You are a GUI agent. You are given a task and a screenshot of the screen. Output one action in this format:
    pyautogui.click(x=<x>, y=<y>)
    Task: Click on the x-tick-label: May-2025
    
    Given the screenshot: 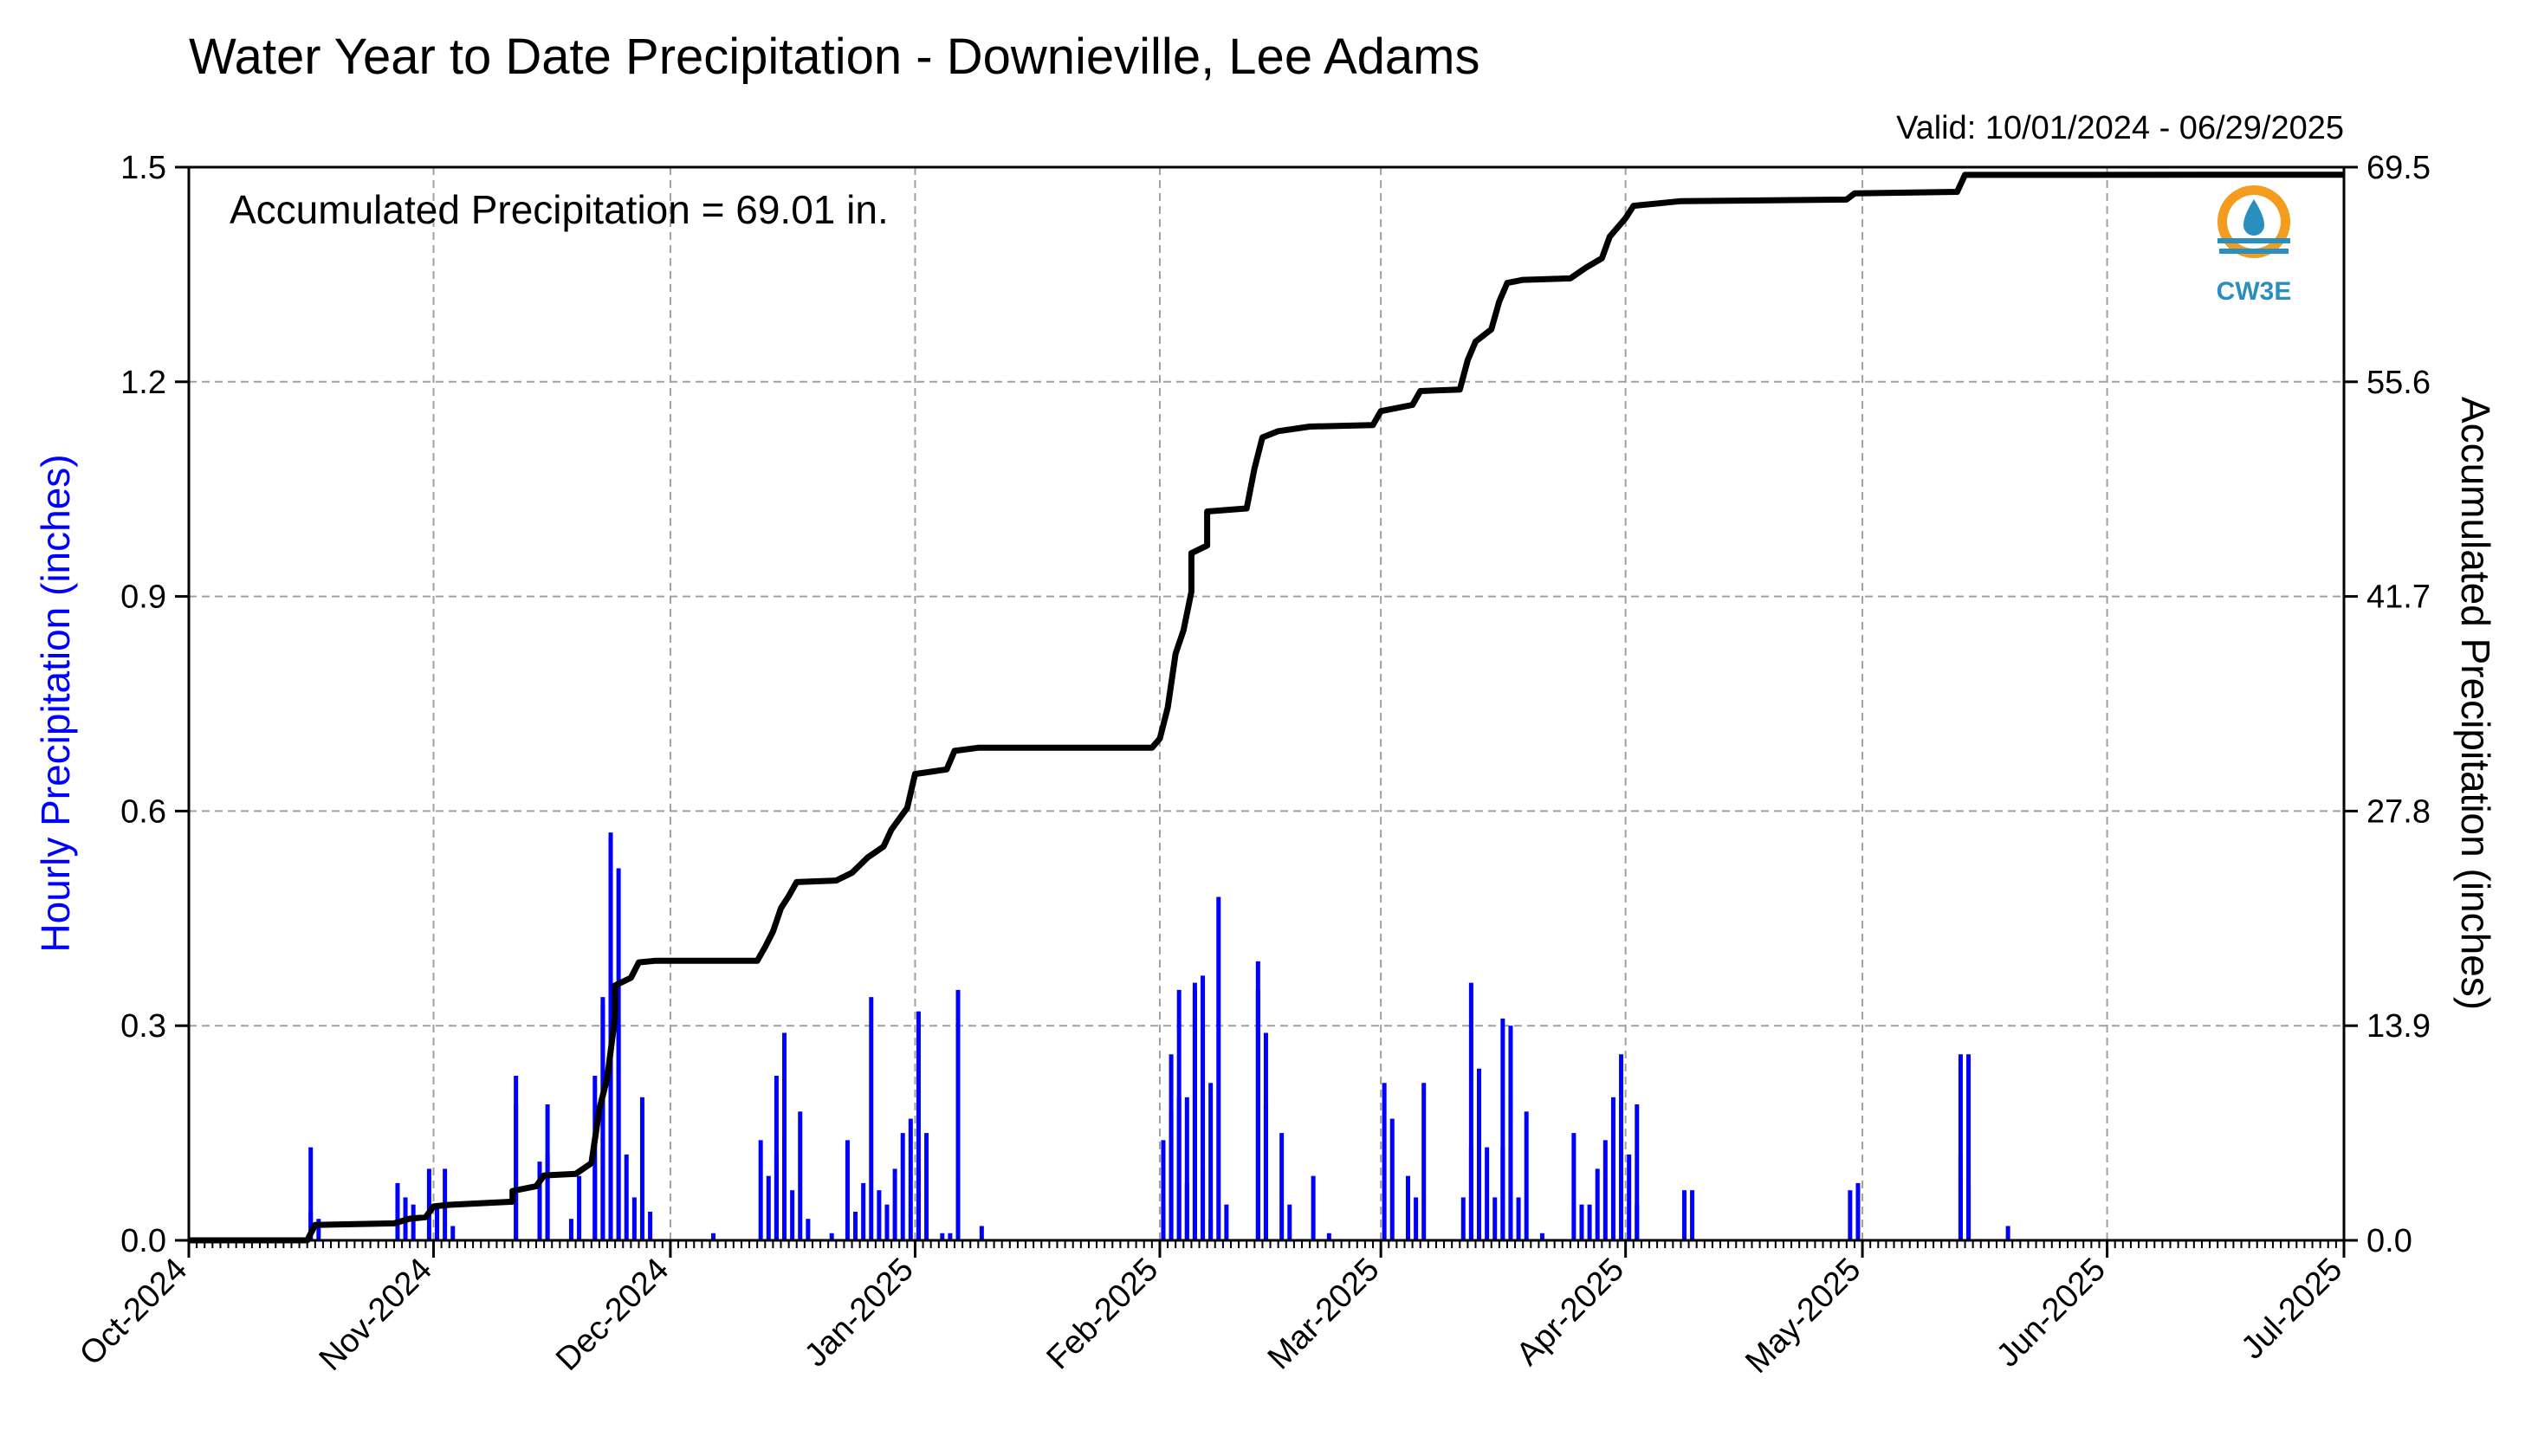 What is the action you would take?
    pyautogui.click(x=1803, y=1316)
    